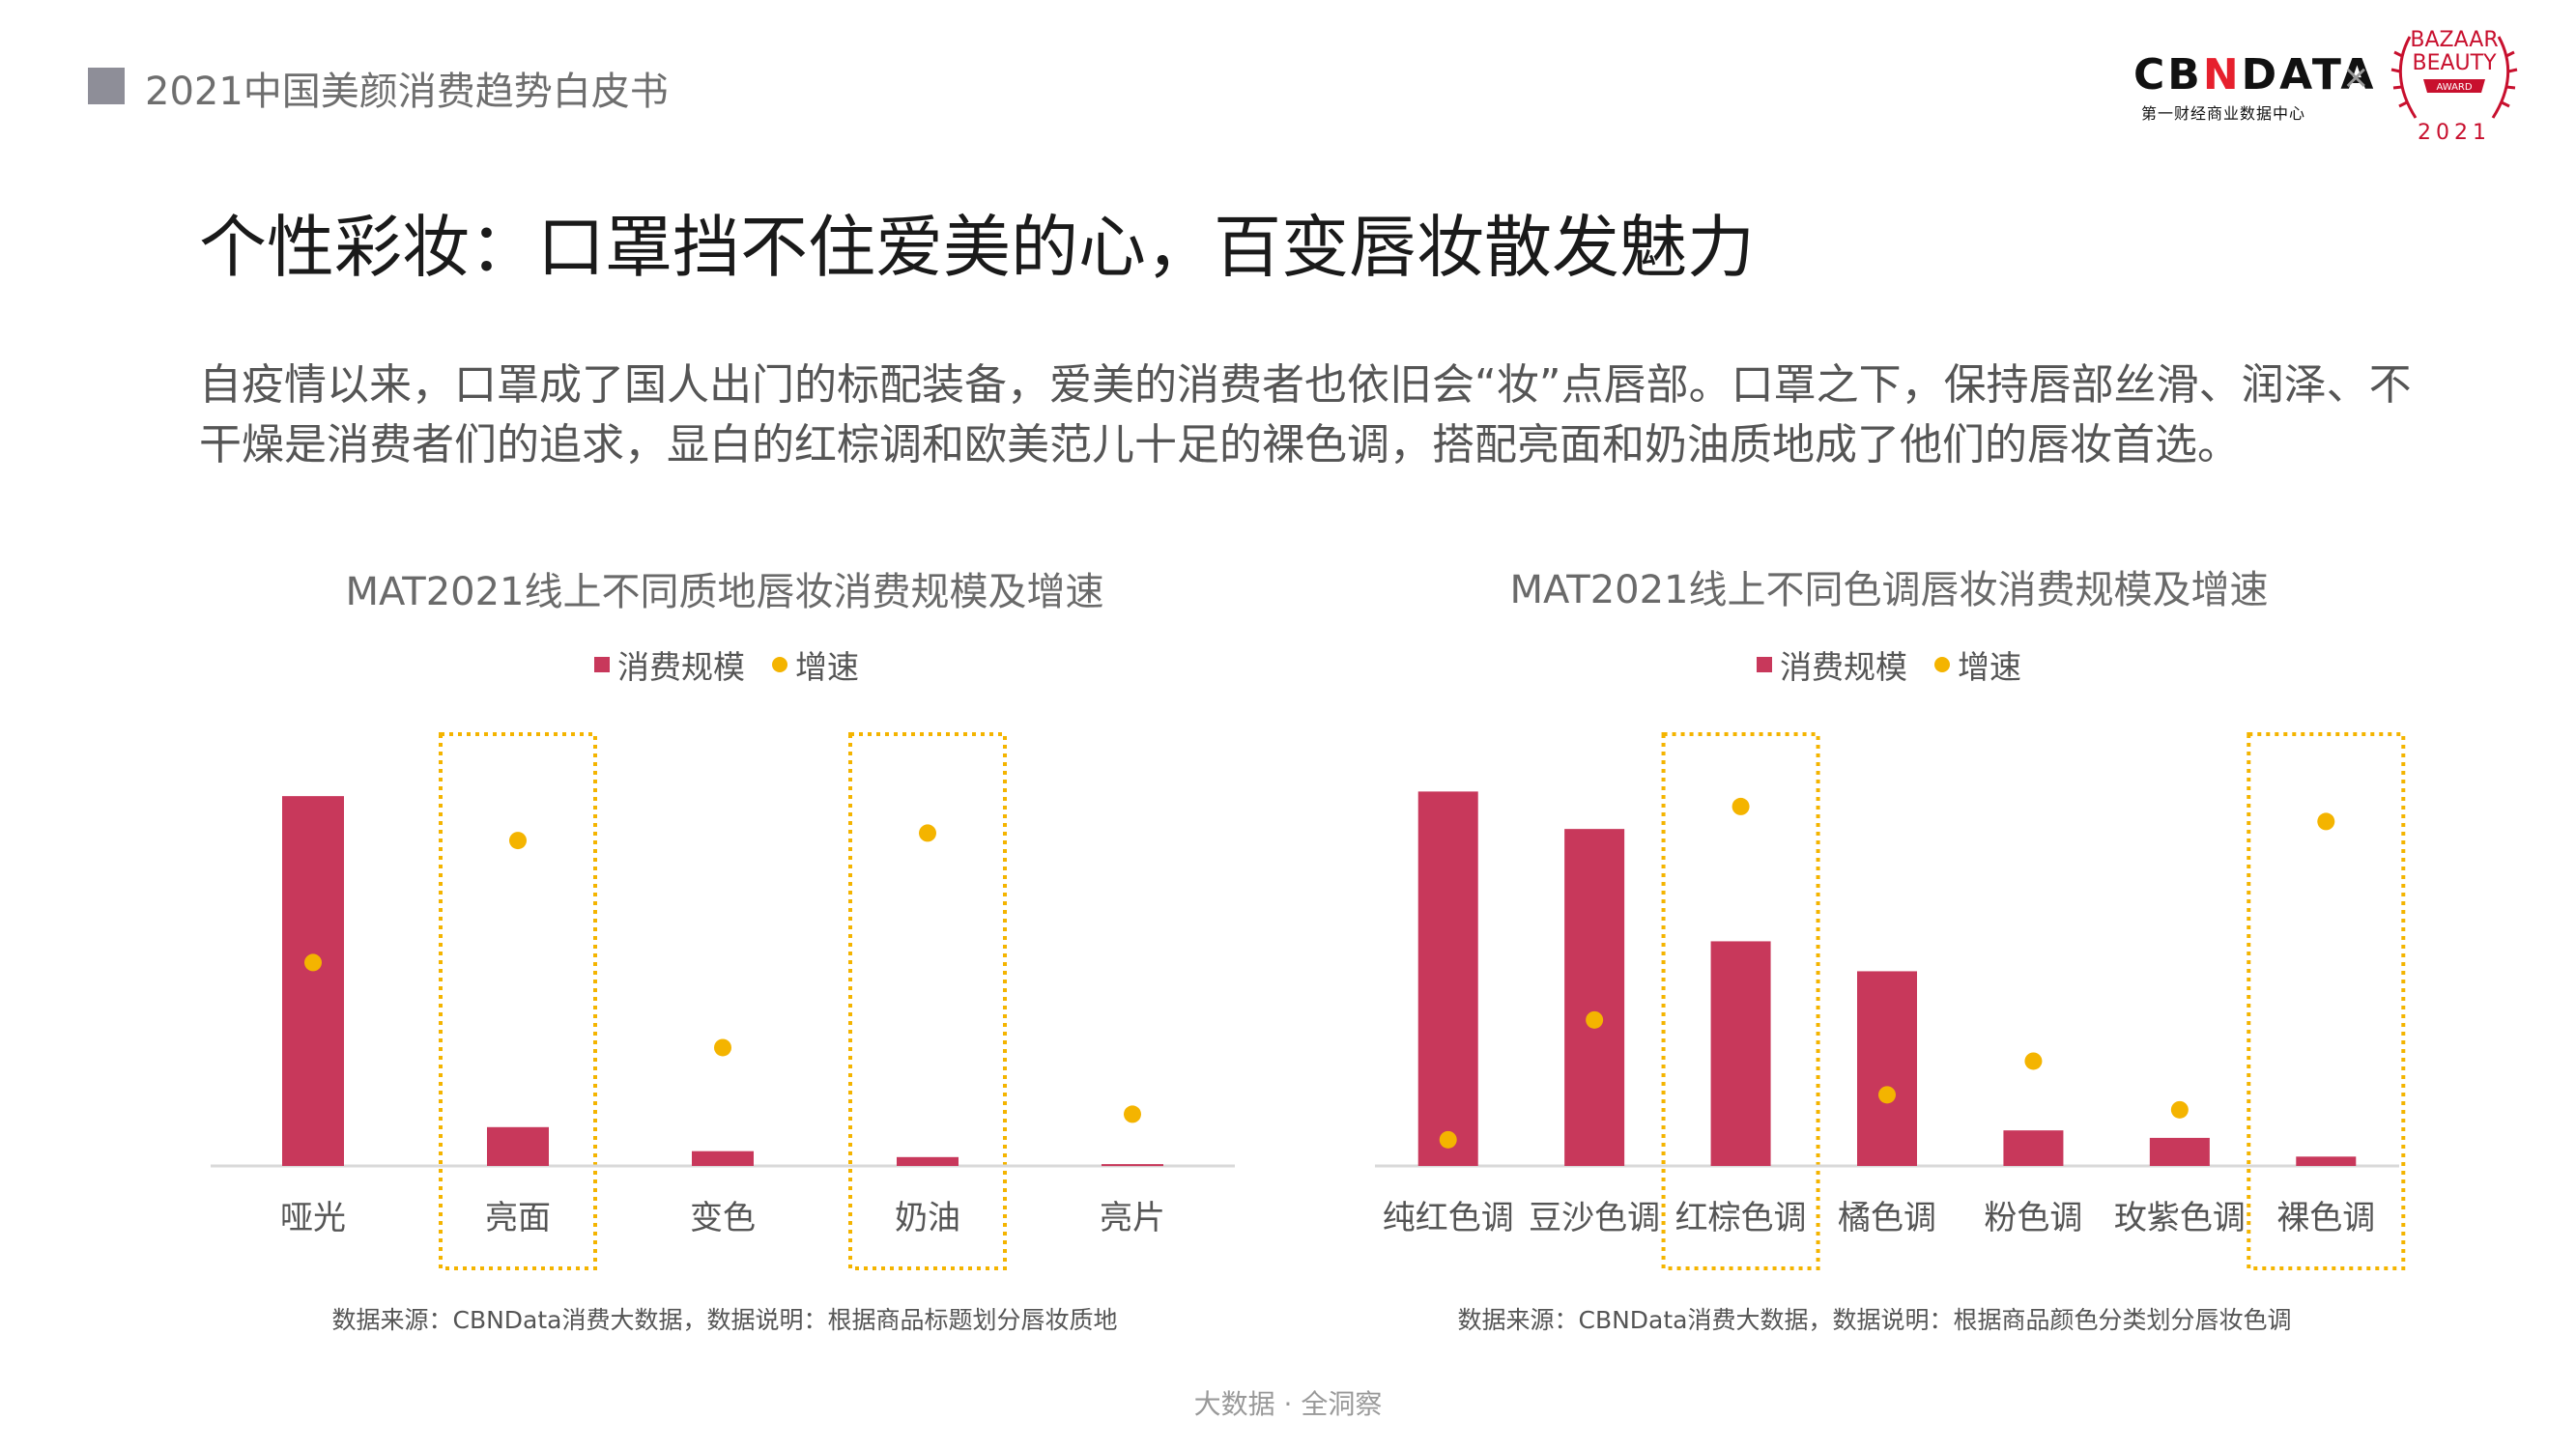  I want to click on chart2-x-tick-label: 豆沙色调, so click(1595, 1218).